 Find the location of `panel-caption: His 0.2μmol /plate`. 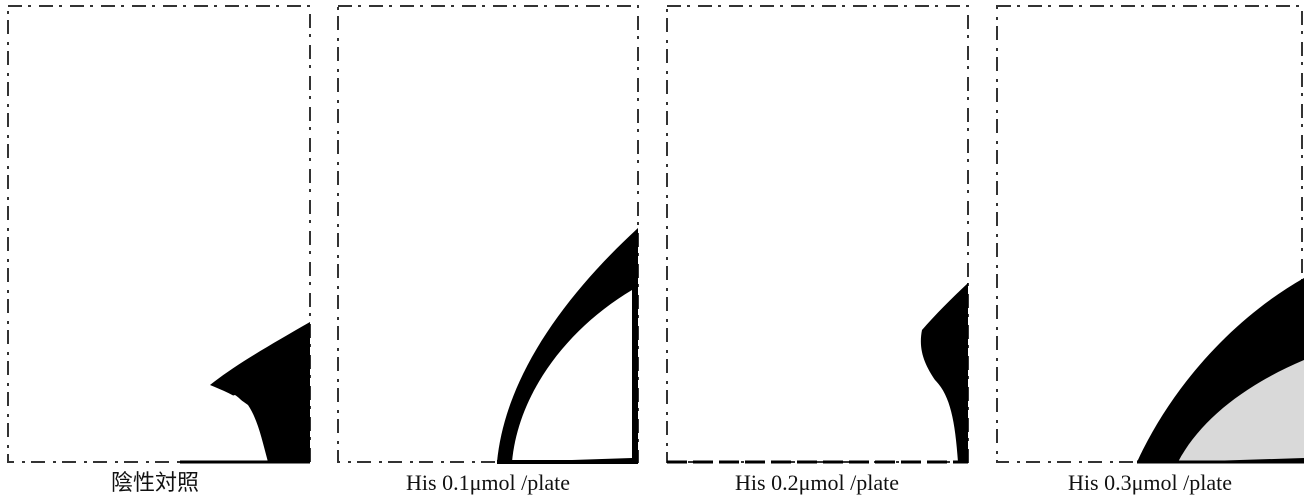

panel-caption: His 0.2μmol /plate is located at coordinates (817, 482).